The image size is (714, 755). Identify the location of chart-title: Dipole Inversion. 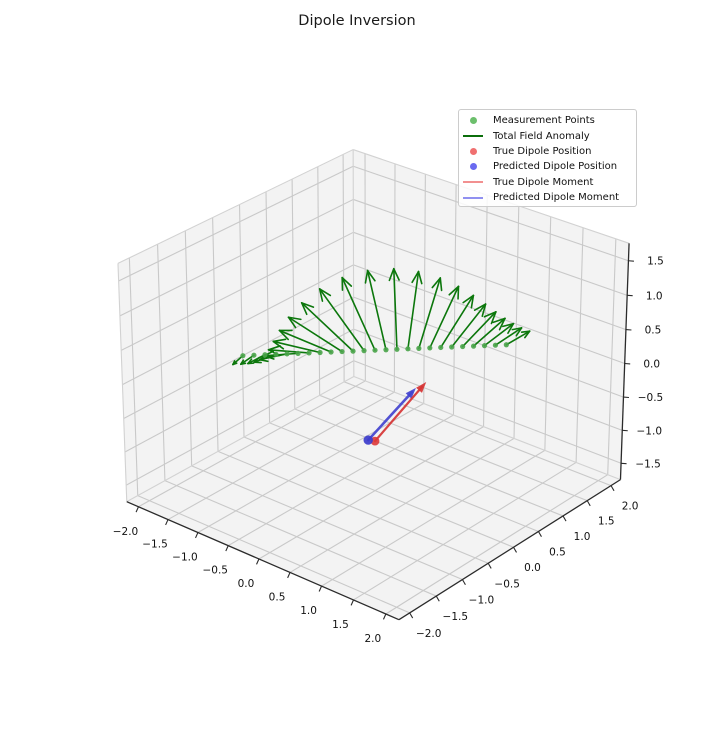
(357, 21).